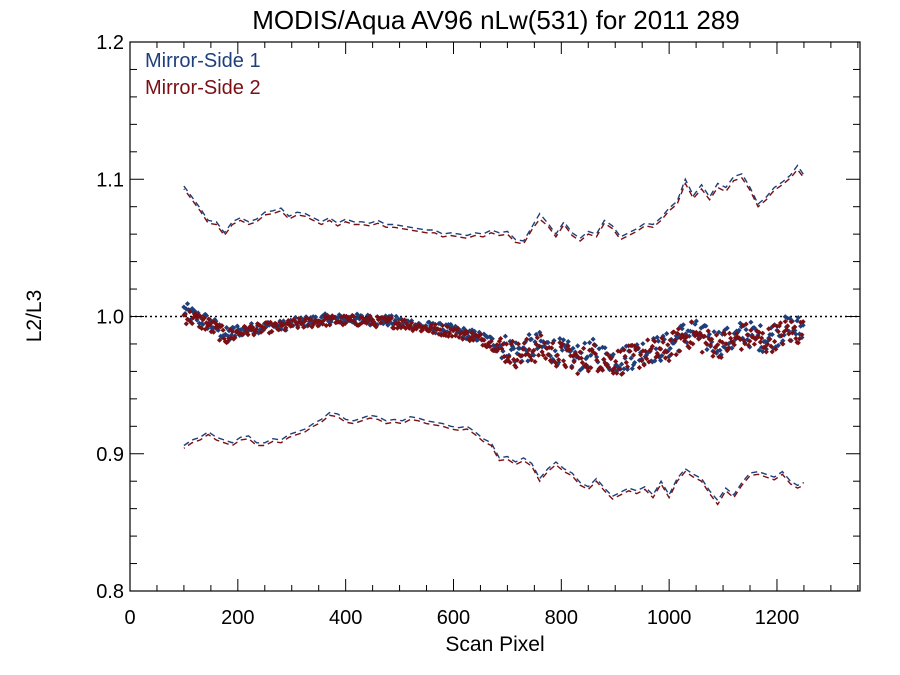  What do you see at coordinates (494, 456) in the screenshot?
I see `ms1-lower-band-line` at bounding box center [494, 456].